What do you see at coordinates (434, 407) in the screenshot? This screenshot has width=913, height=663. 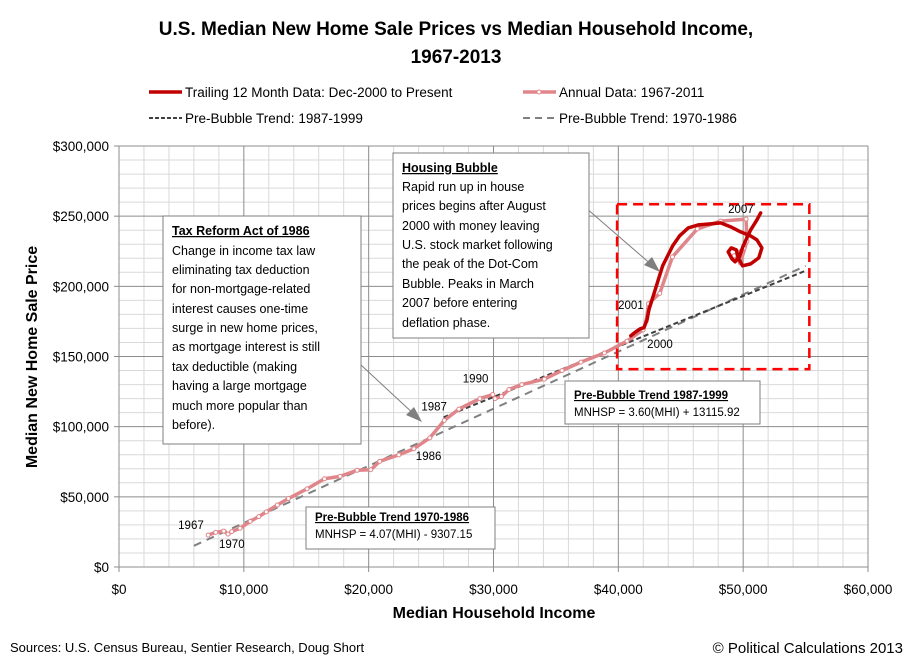 I see `year-label: 1987` at bounding box center [434, 407].